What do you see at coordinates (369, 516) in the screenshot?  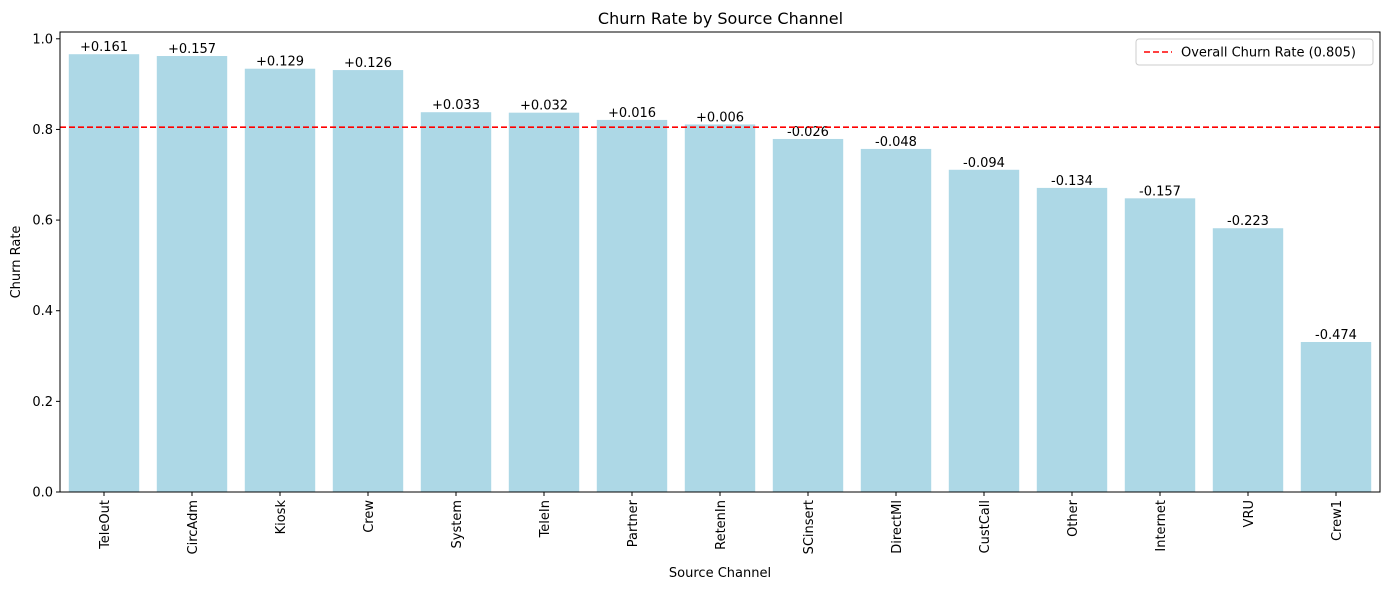 I see `x-tick-label: Crew` at bounding box center [369, 516].